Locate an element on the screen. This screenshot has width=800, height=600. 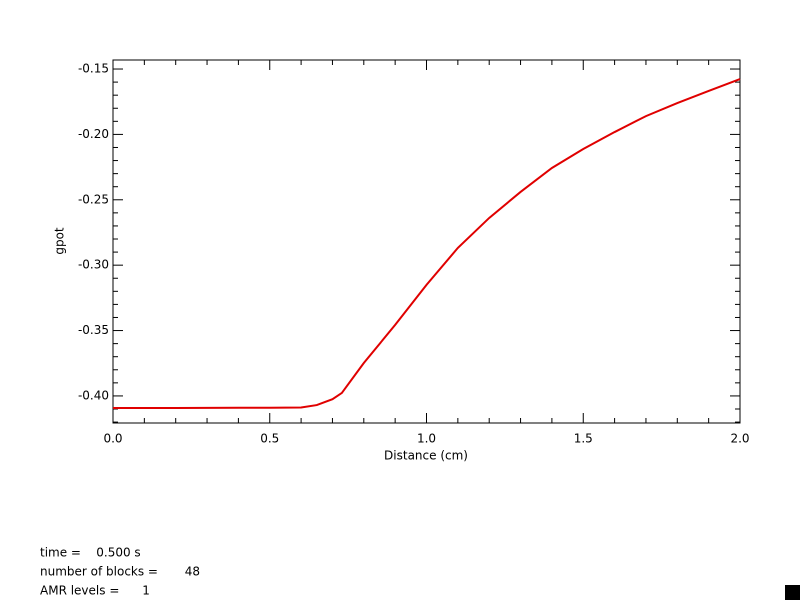
corner-square is located at coordinates (792, 592).